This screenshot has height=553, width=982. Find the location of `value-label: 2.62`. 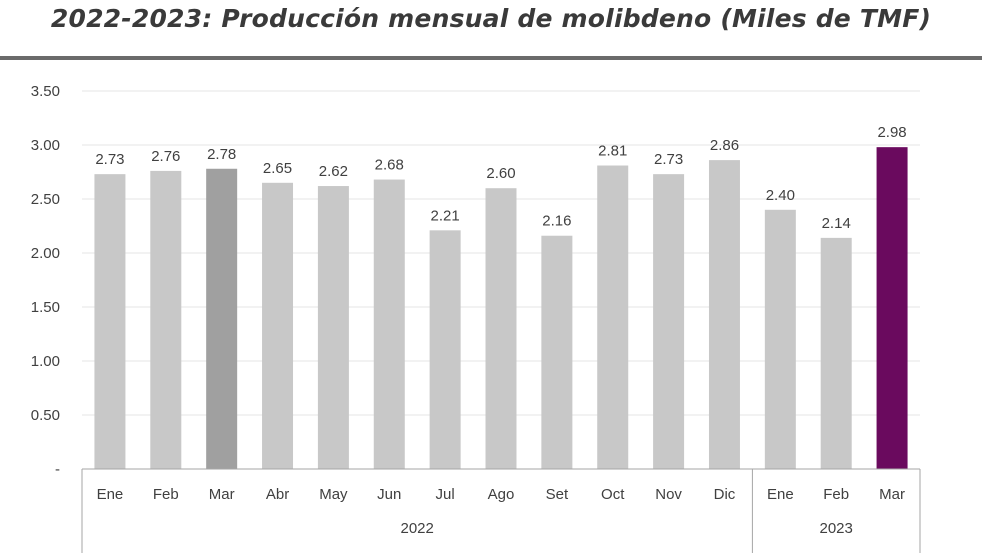

value-label: 2.62 is located at coordinates (333, 171).